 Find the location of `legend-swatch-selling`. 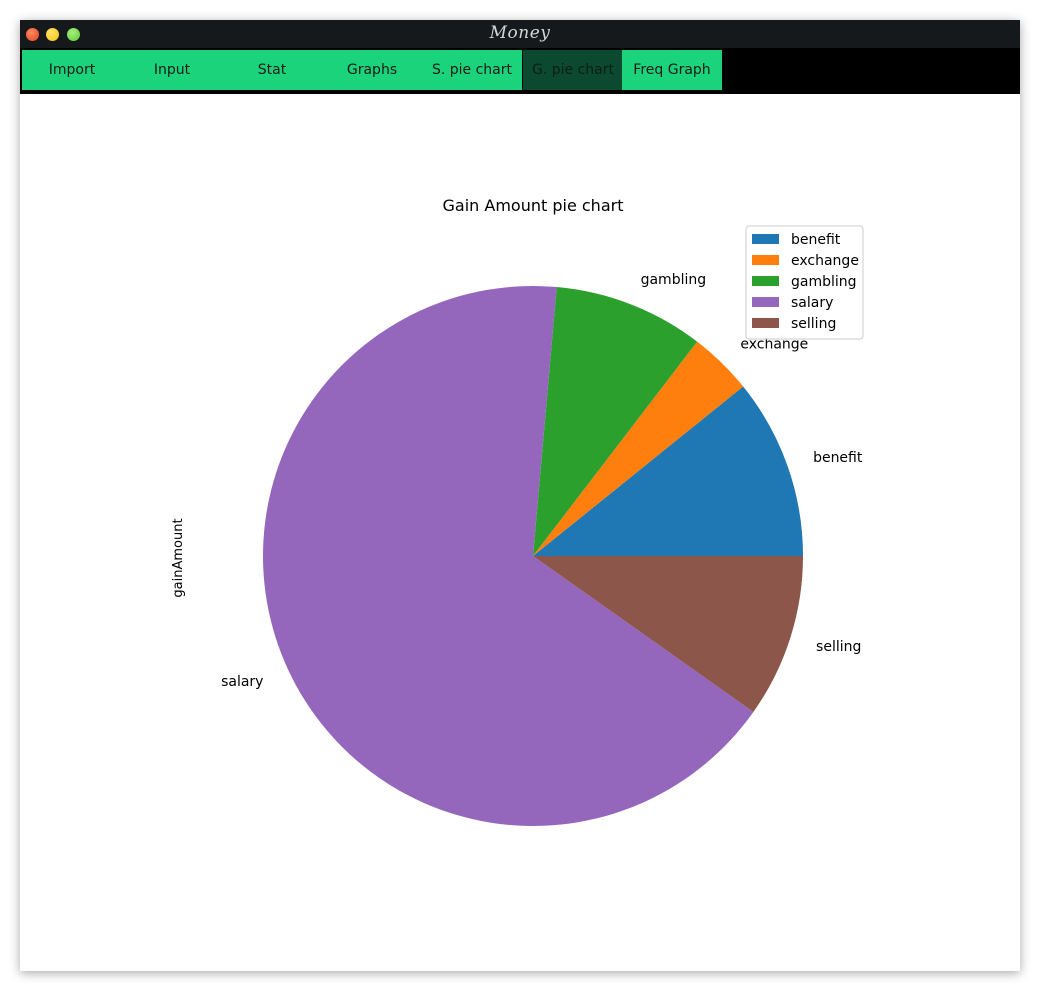

legend-swatch-selling is located at coordinates (765, 323).